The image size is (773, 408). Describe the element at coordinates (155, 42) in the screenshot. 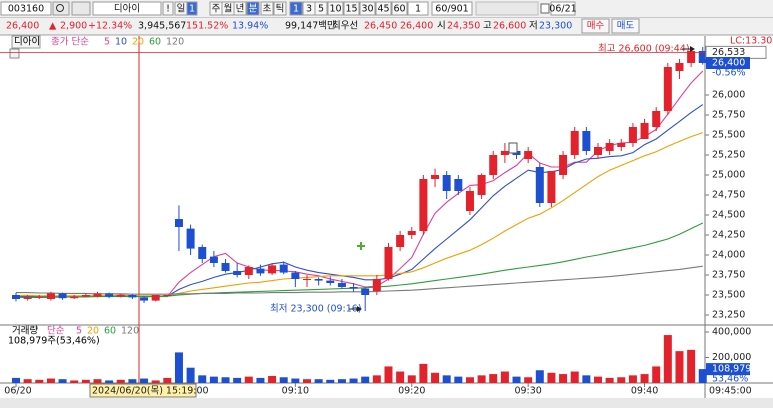

I see `legend-entry: 60` at that location.